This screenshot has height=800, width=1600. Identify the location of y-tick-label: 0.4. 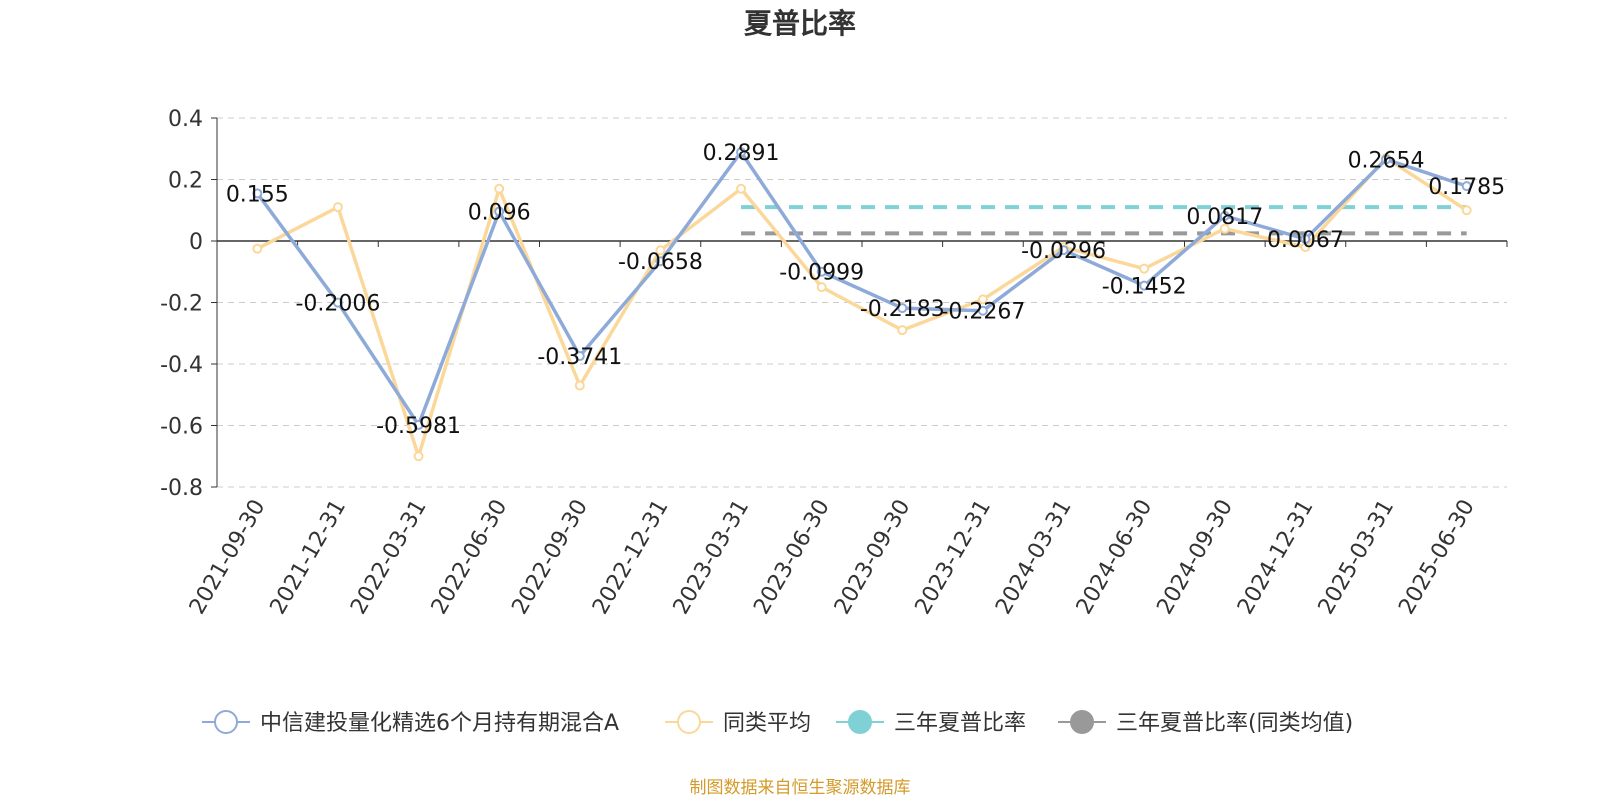
(185, 119).